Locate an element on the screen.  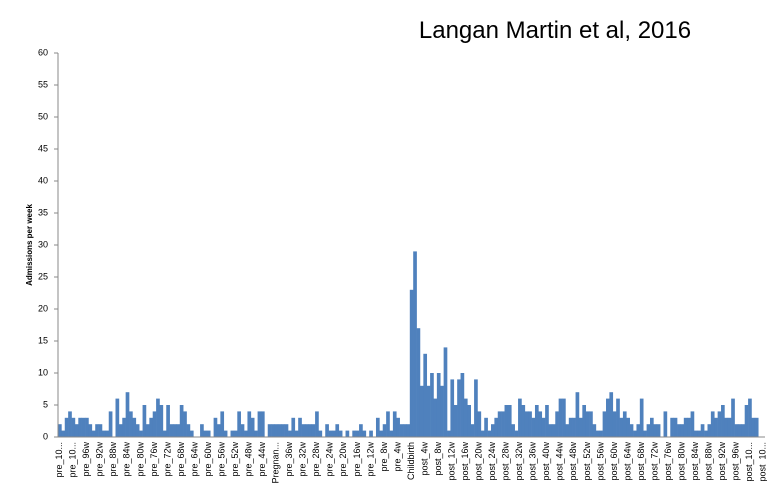
x-tick-label: Childbirth is located at coordinates (411, 461).